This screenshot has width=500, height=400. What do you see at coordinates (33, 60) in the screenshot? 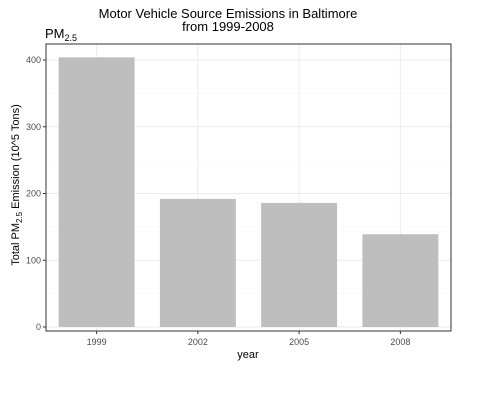
I see `y-tick-label: 400` at bounding box center [33, 60].